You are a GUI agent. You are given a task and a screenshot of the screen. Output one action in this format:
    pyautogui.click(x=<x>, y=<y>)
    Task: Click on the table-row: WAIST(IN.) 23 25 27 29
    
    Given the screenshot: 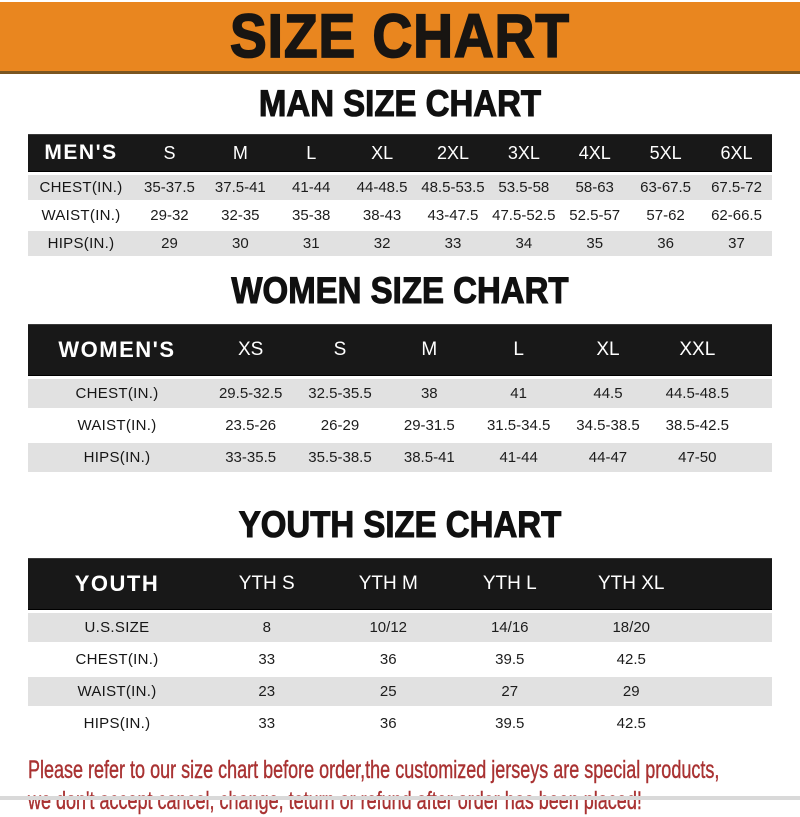 What is the action you would take?
    pyautogui.click(x=400, y=691)
    